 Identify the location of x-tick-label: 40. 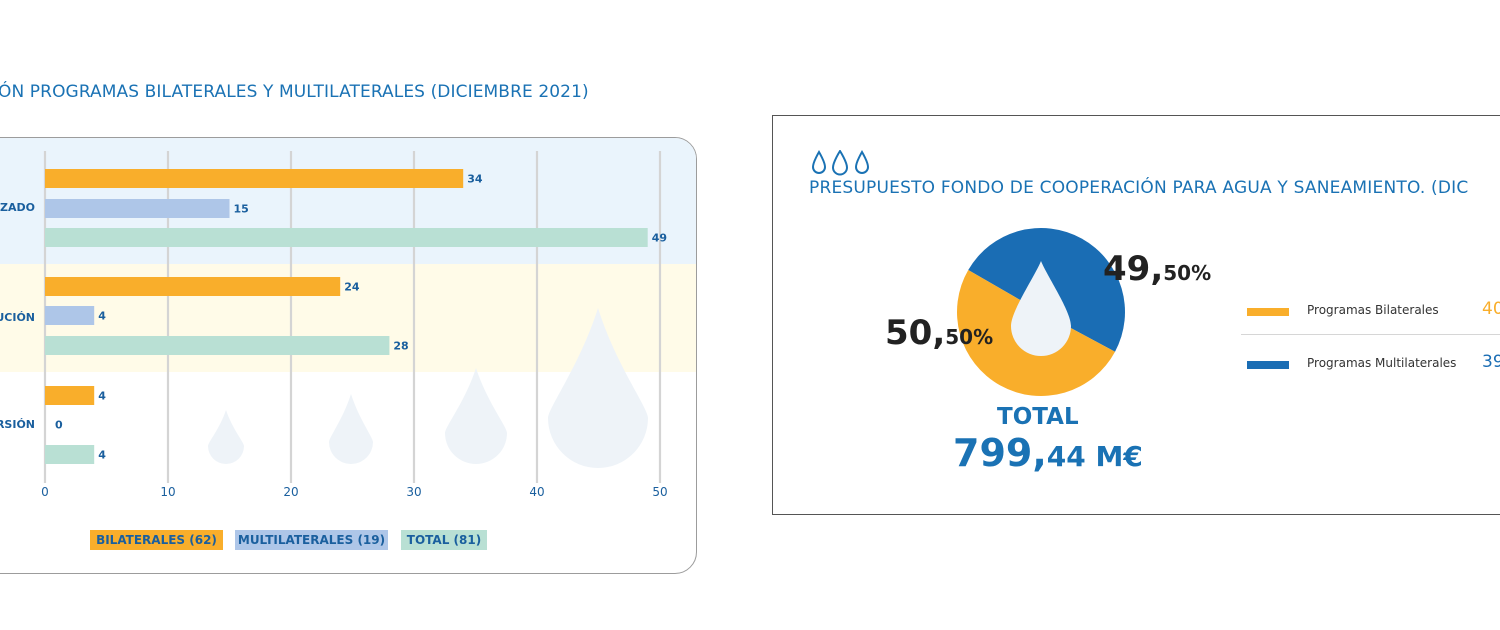
(536, 492).